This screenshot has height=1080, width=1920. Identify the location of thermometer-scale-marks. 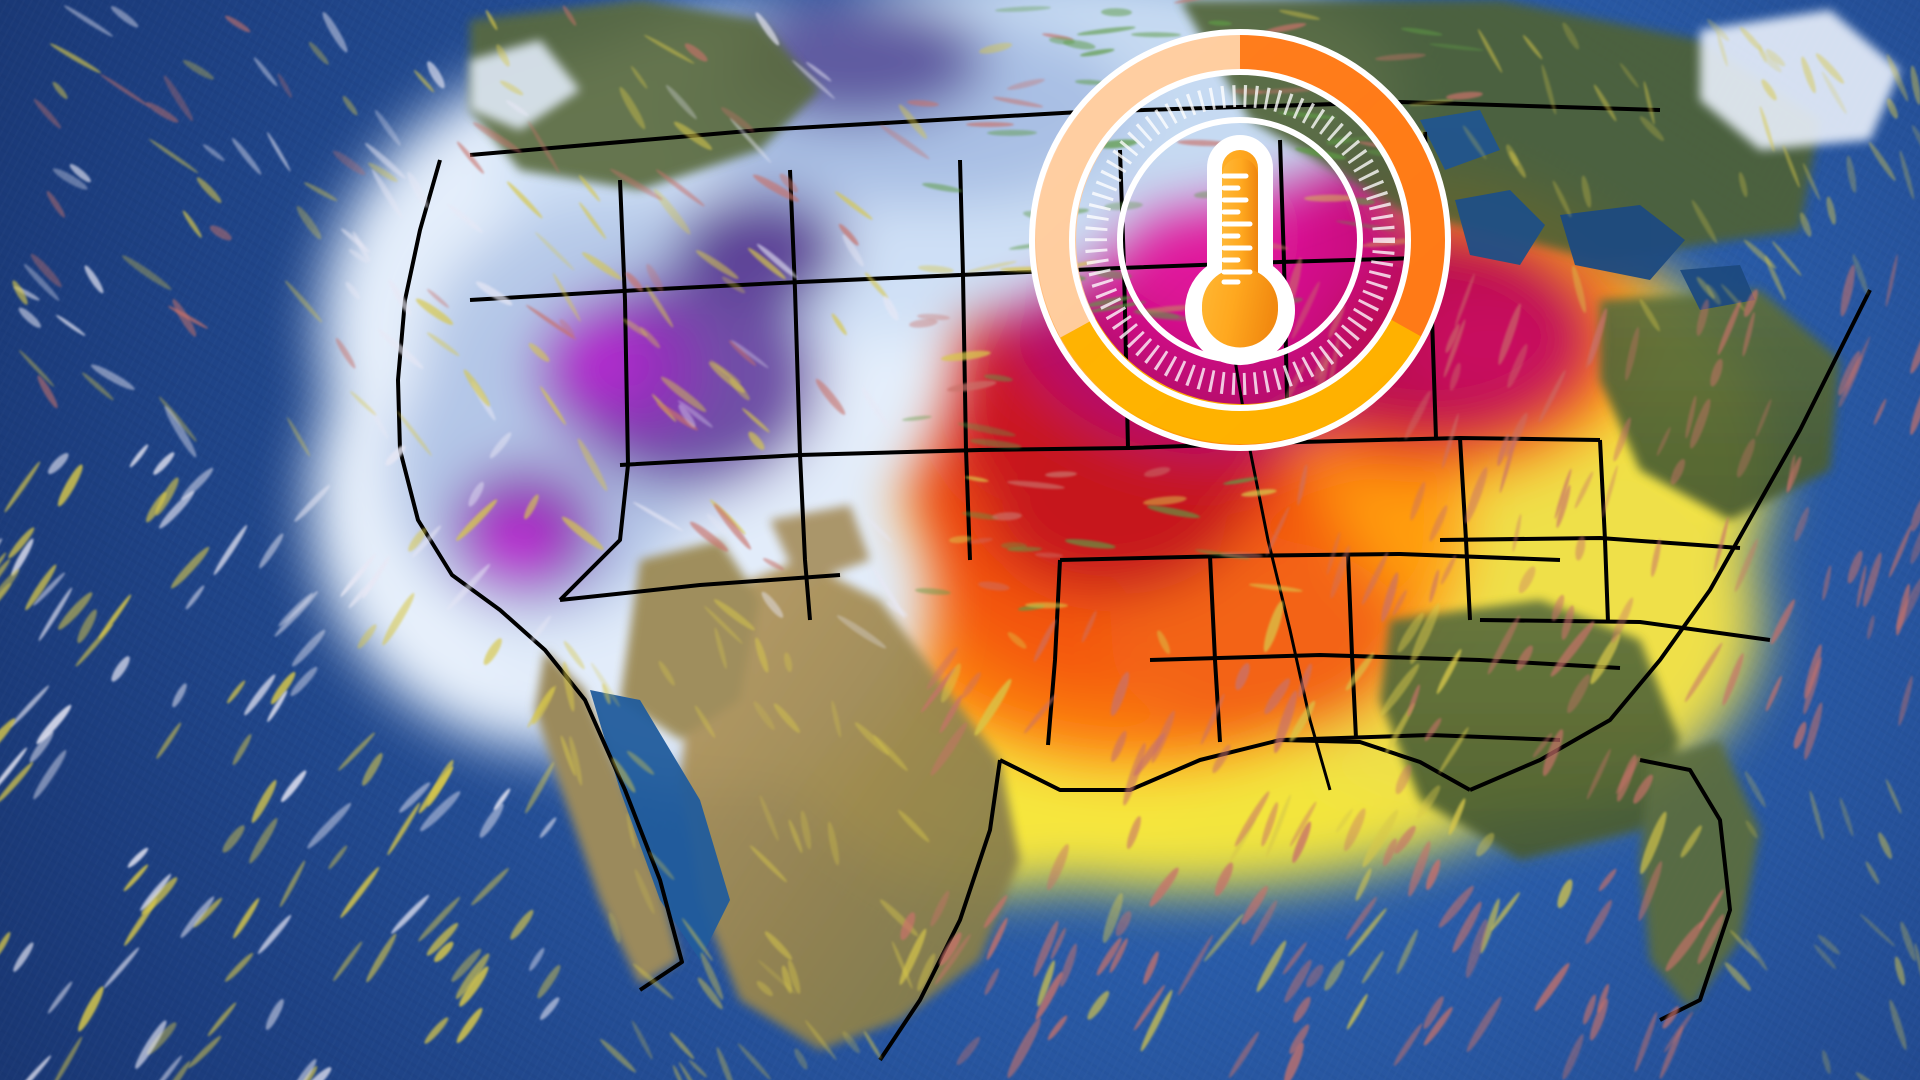
(1237, 229).